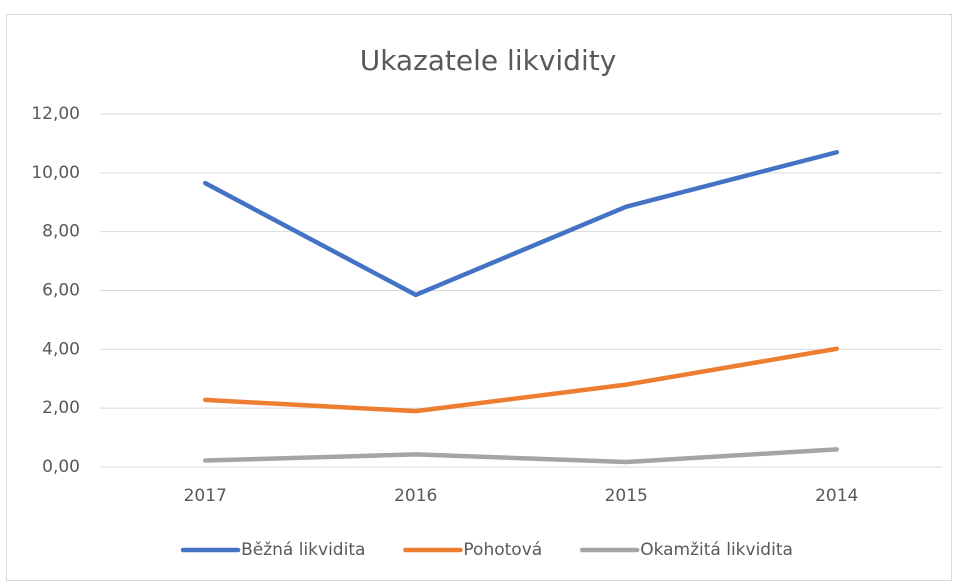  What do you see at coordinates (502, 550) in the screenshot?
I see `legend-label: Pohotová` at bounding box center [502, 550].